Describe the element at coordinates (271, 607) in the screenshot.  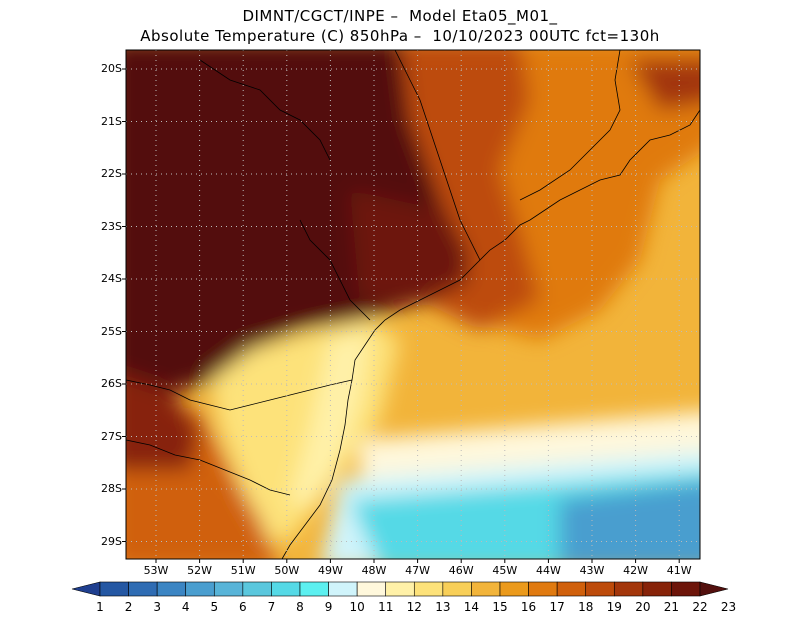
I see `colorbar-label: 7` at that location.